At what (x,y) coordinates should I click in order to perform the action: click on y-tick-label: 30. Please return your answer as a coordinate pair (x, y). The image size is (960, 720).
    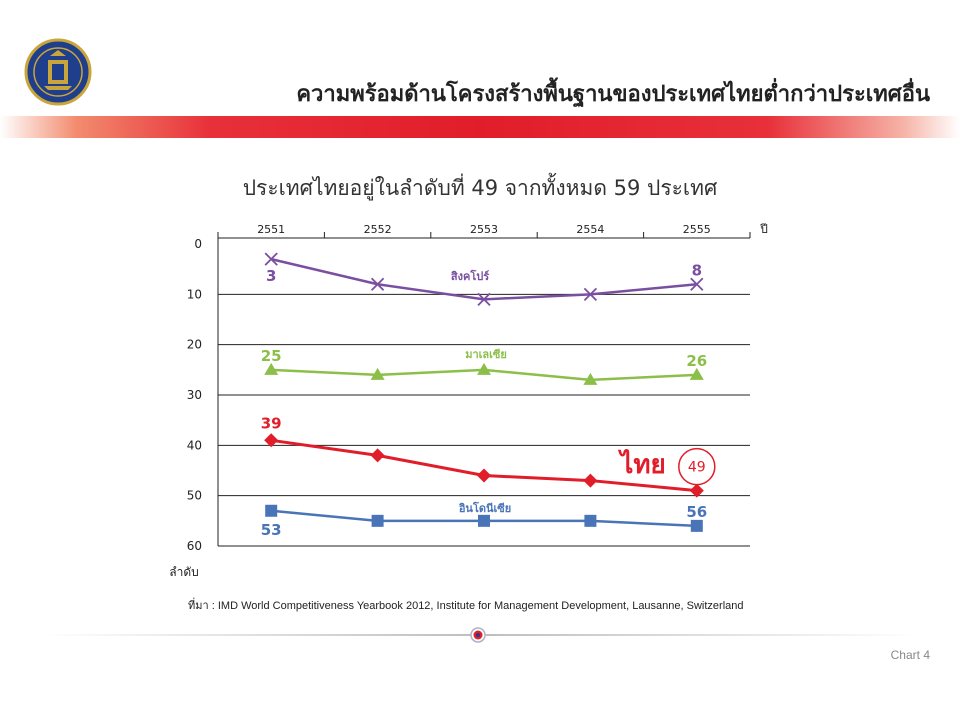
    Looking at the image, I should click on (194, 395).